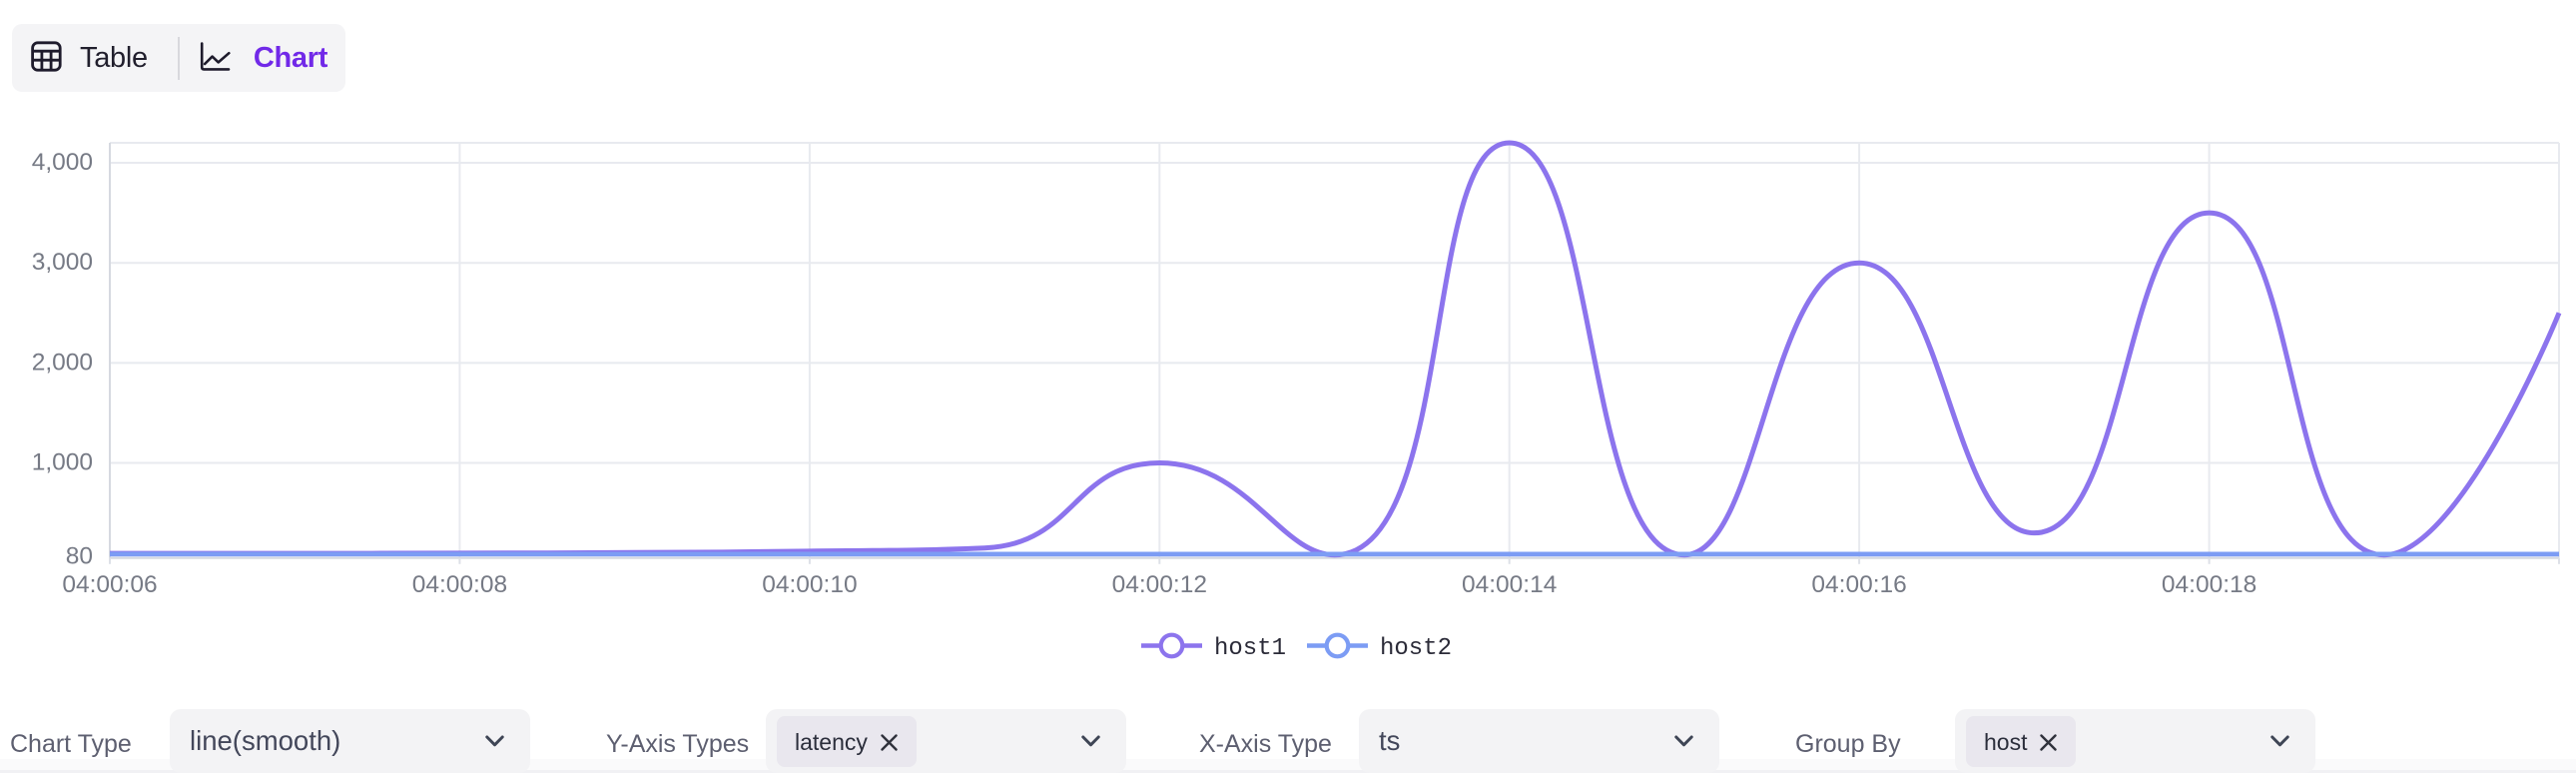  I want to click on svg-text: 04:00:08, so click(459, 584).